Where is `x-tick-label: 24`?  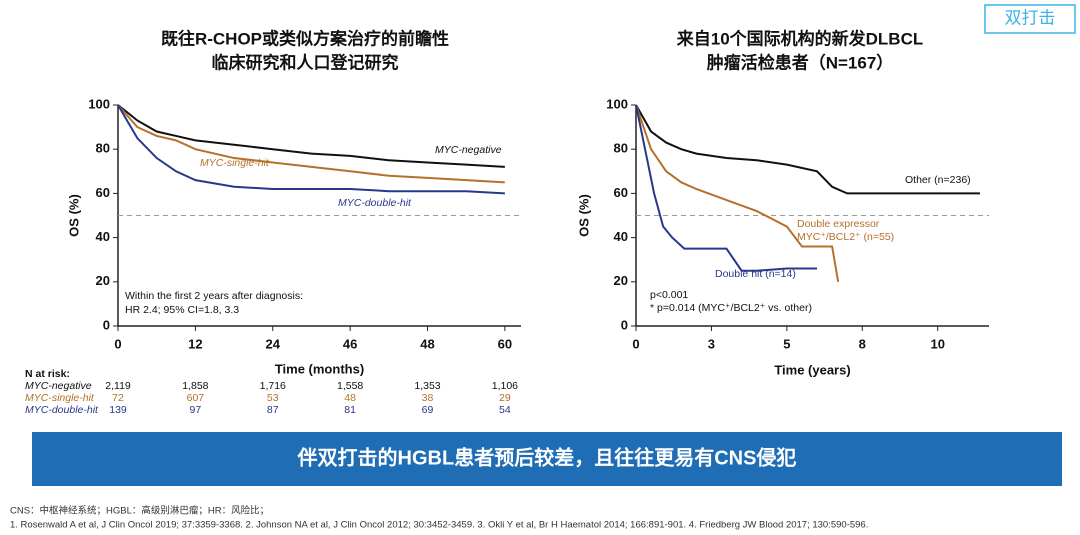
x-tick-label: 24 is located at coordinates (273, 343).